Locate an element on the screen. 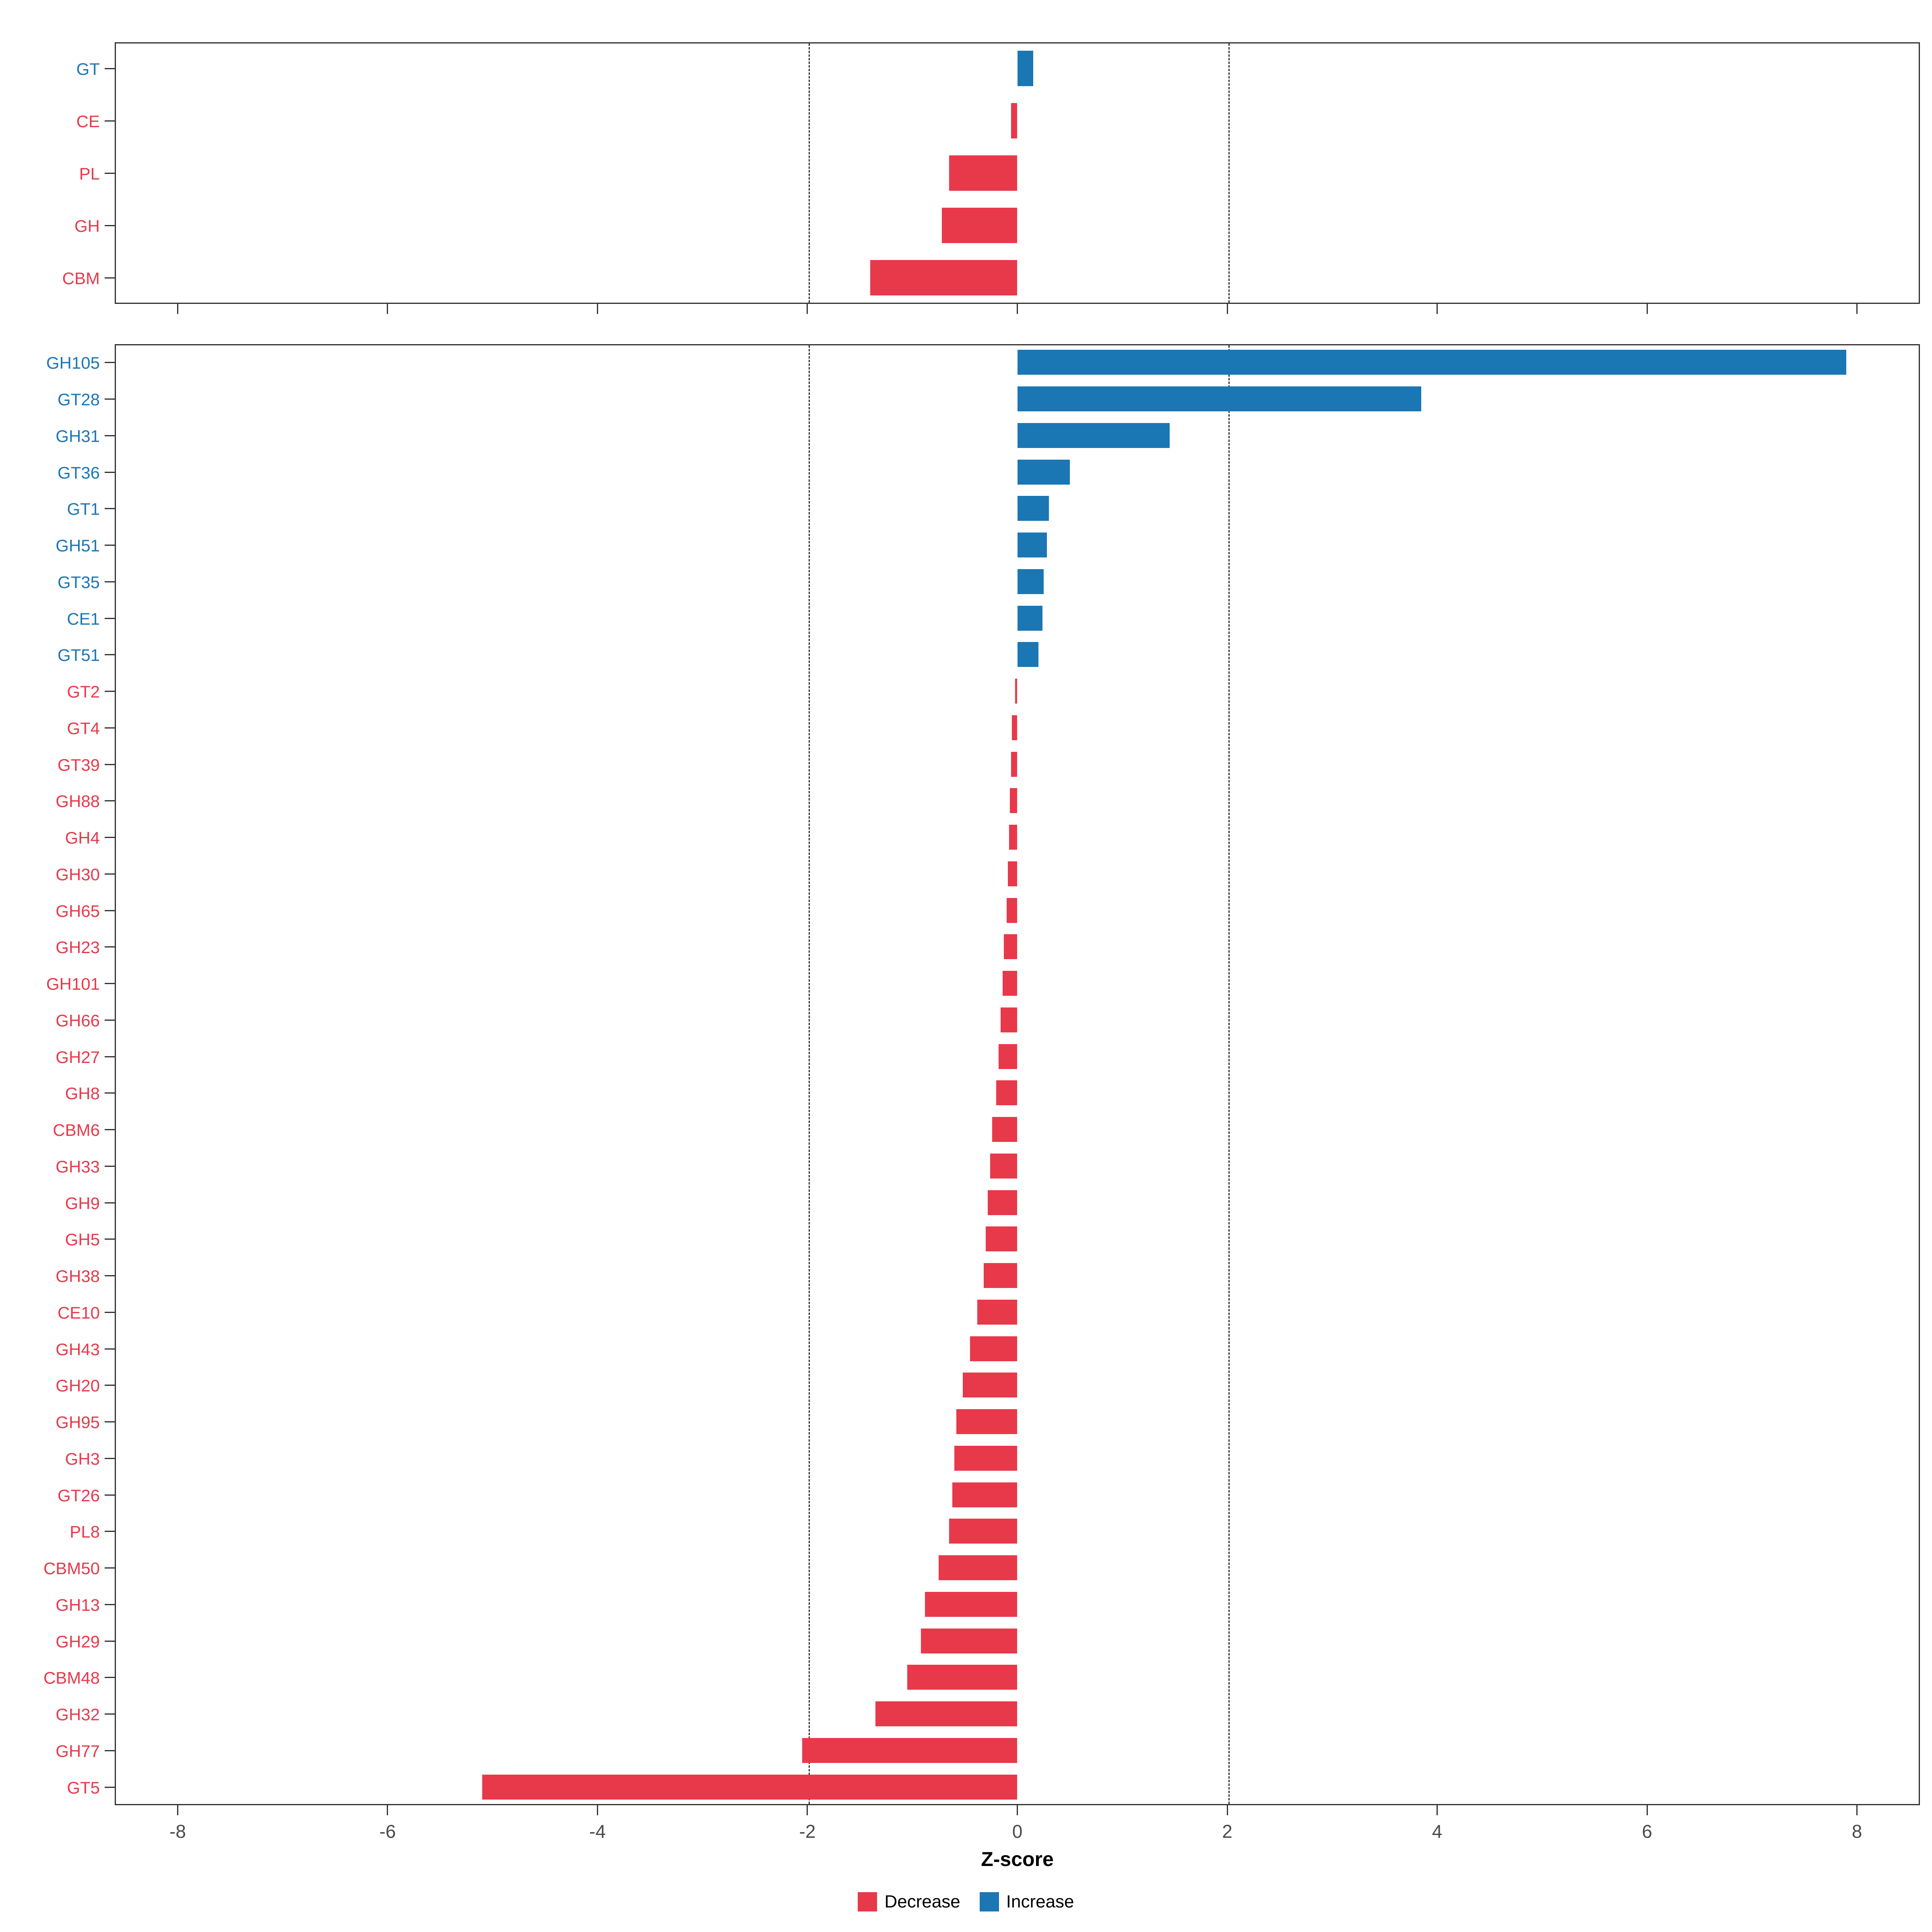 Image resolution: width=1932 pixels, height=1932 pixels. y-axis-label-CBM50: CBM50 is located at coordinates (71, 1568).